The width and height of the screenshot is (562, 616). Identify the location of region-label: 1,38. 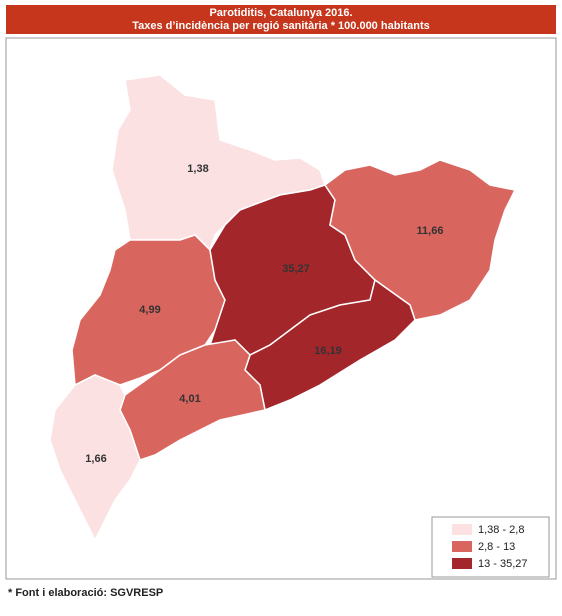
(197, 169).